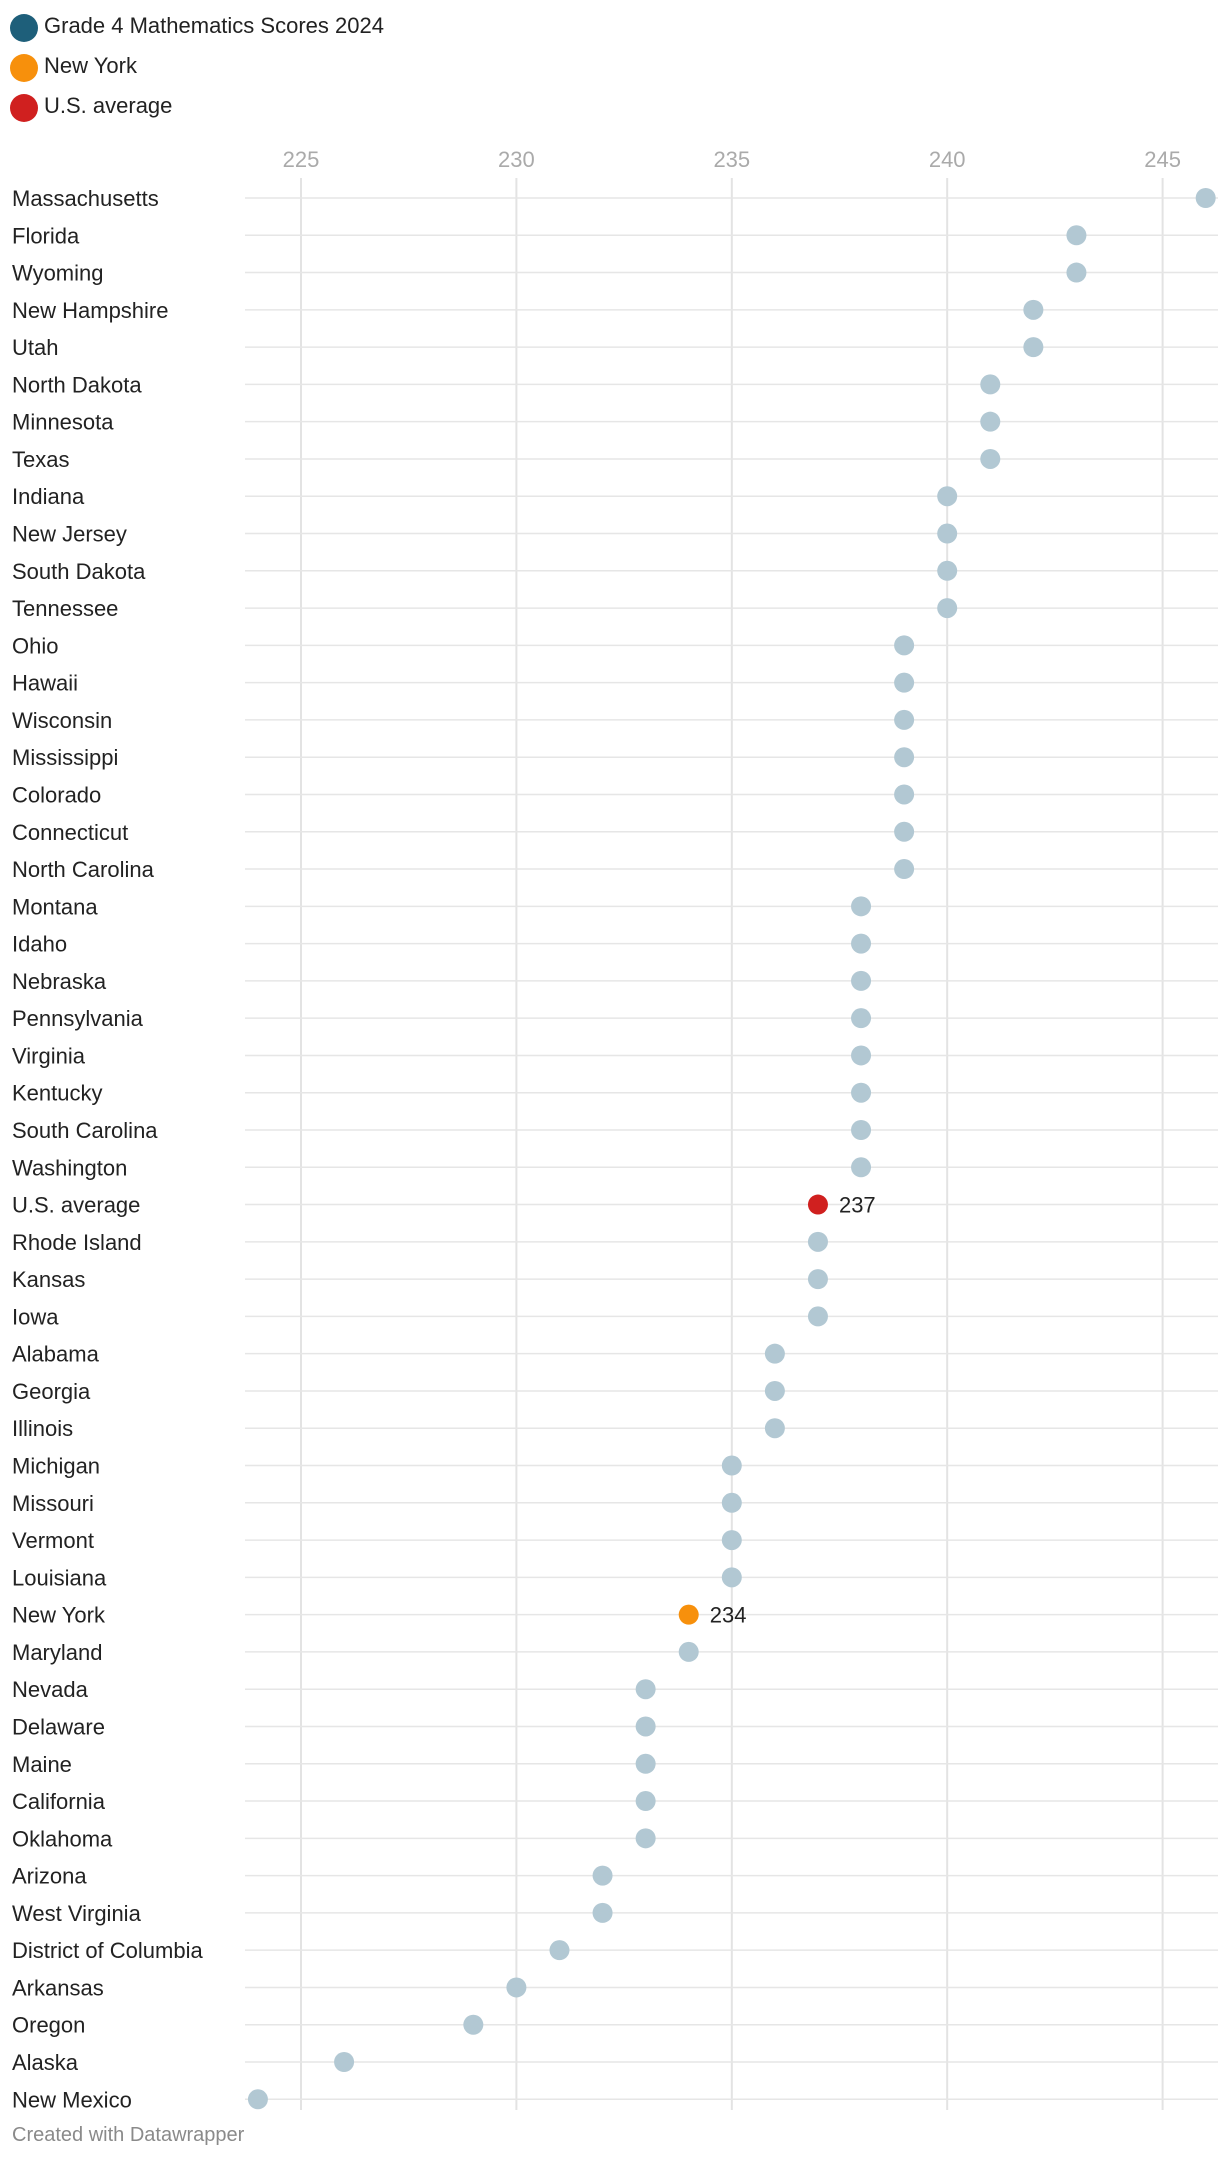 This screenshot has width=1220, height=2164. Describe the element at coordinates (62, 720) in the screenshot. I see `row-label-wisconsin: Wisconsin` at that location.